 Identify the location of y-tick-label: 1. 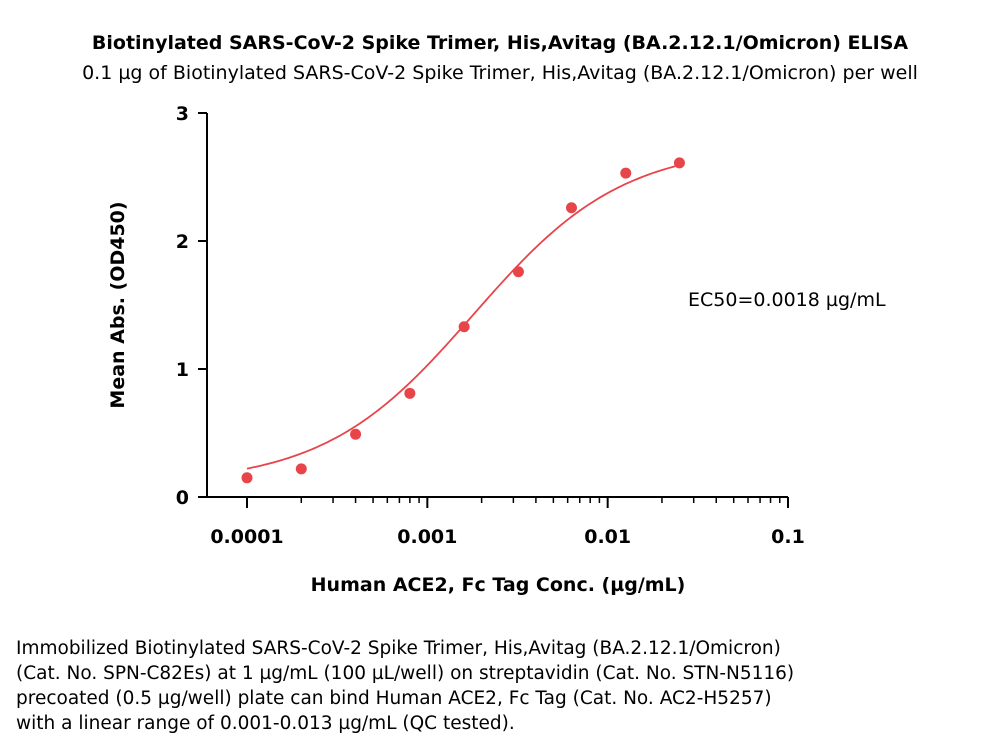
(182, 370).